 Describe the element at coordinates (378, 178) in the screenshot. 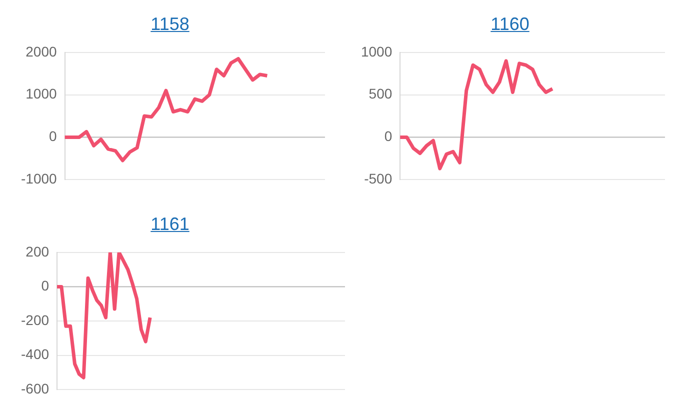

I see `y-tick-label: -500` at that location.